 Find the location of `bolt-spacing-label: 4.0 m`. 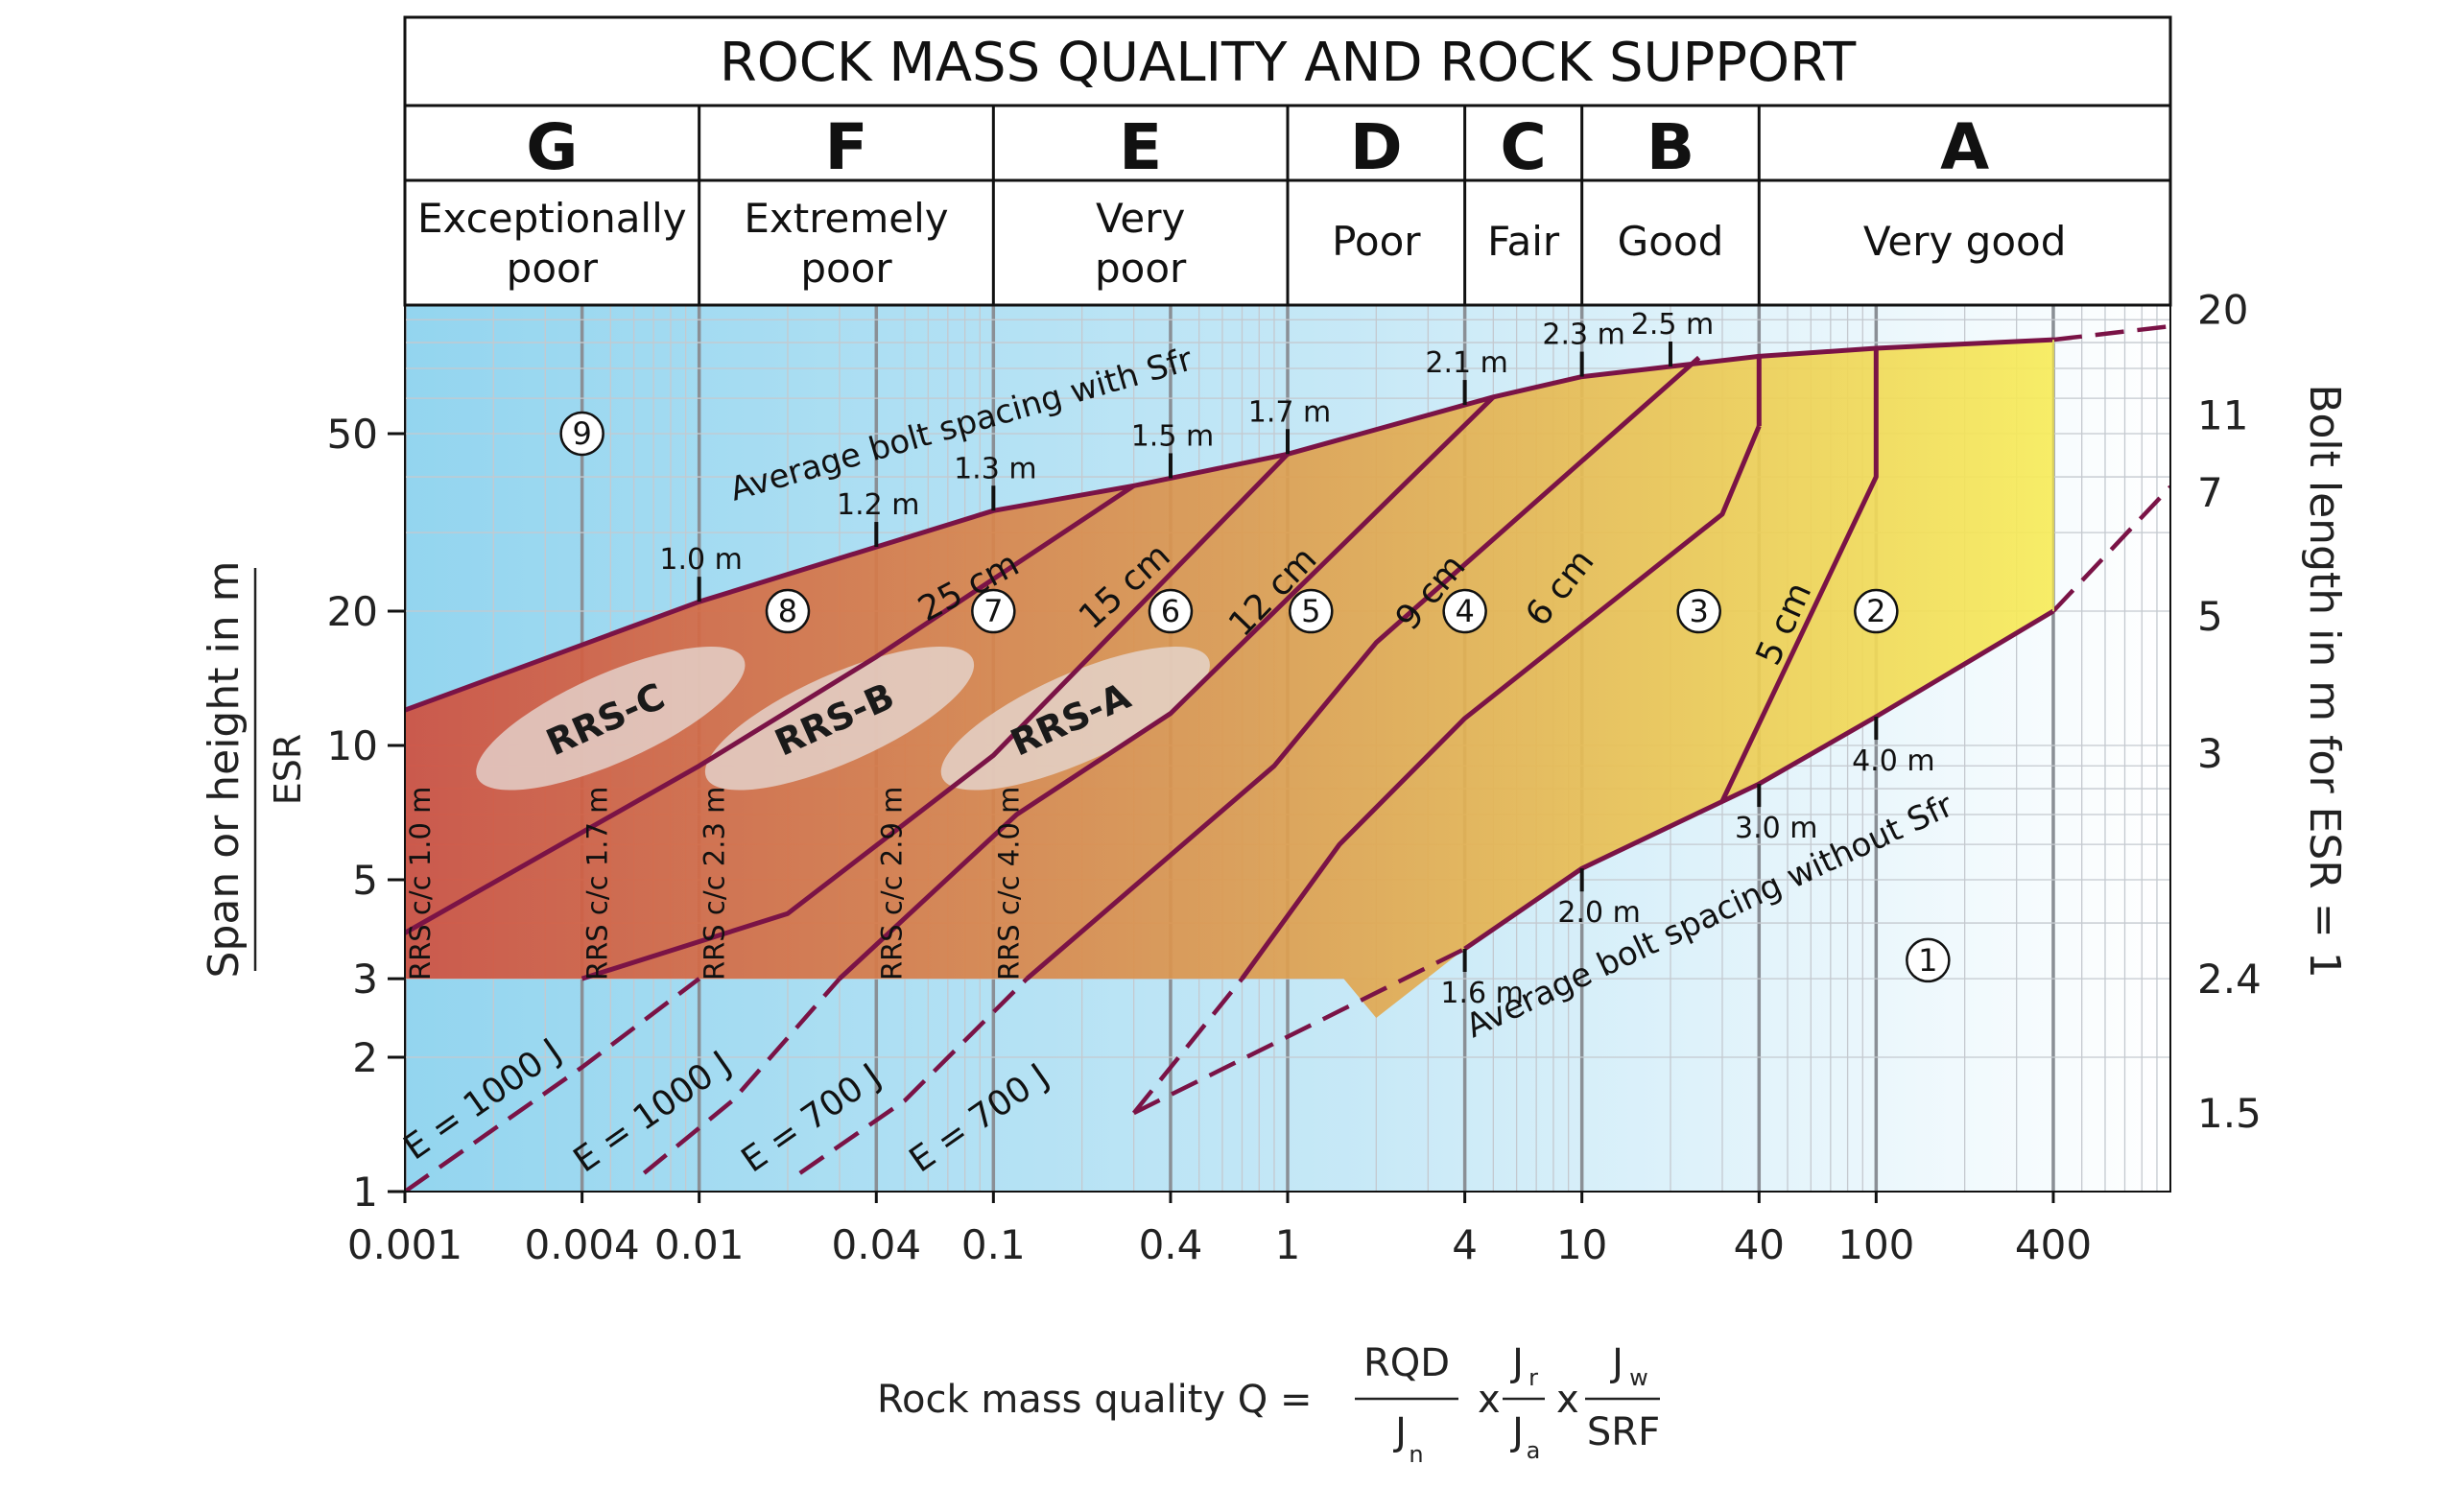

bolt-spacing-label: 4.0 m is located at coordinates (1893, 761).